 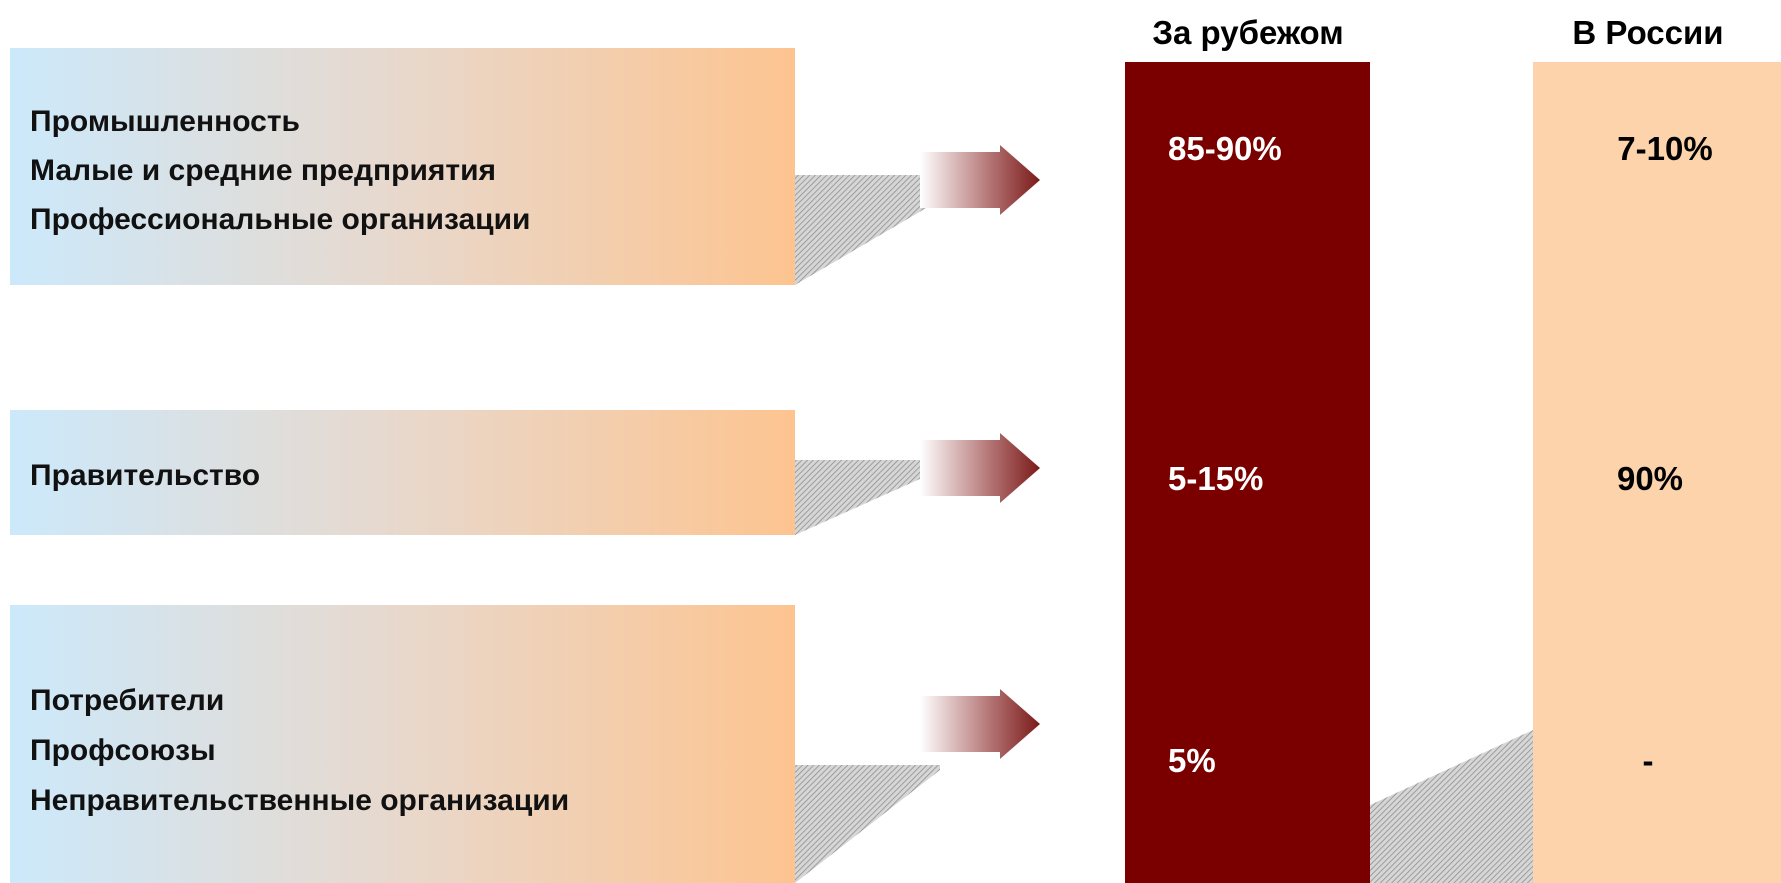 What do you see at coordinates (165, 121) in the screenshot?
I see `label-line: Промышленность` at bounding box center [165, 121].